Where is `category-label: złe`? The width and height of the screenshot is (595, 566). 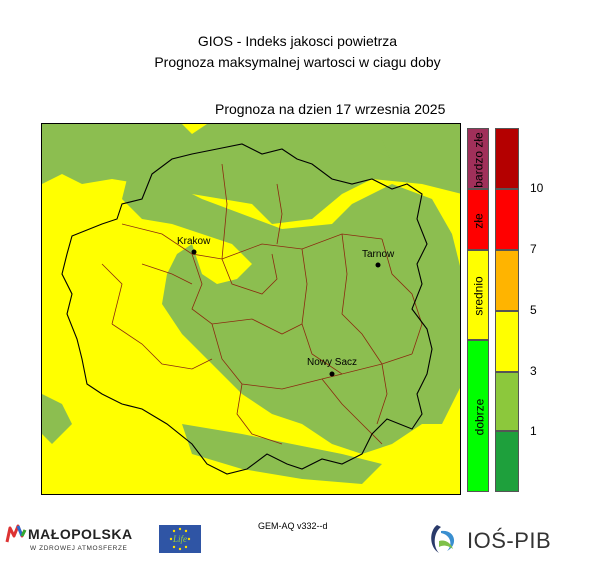
category-label: złe is located at coordinates (479, 220).